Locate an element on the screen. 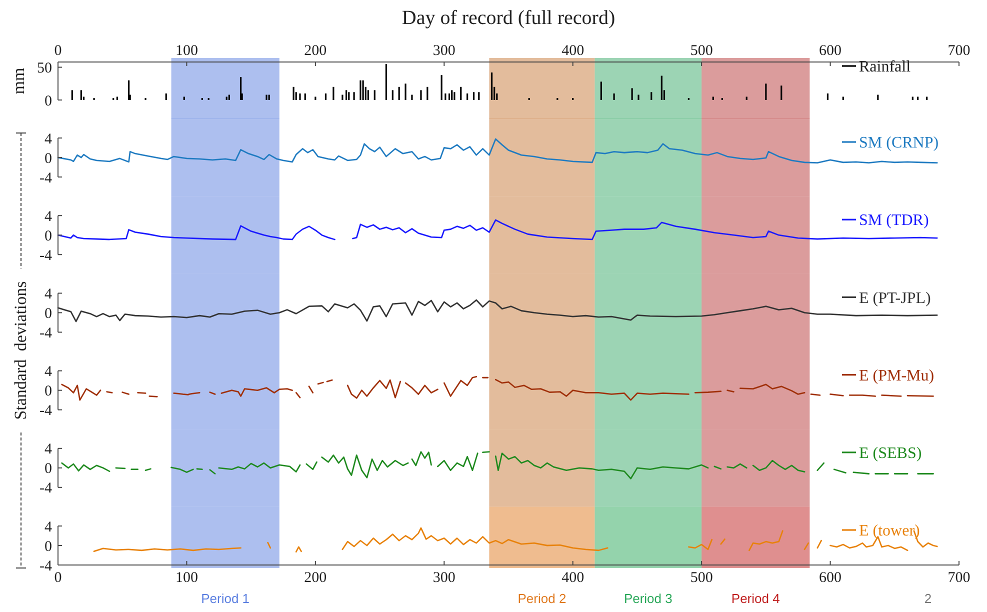  x2-tick-label: 200 is located at coordinates (315, 51).